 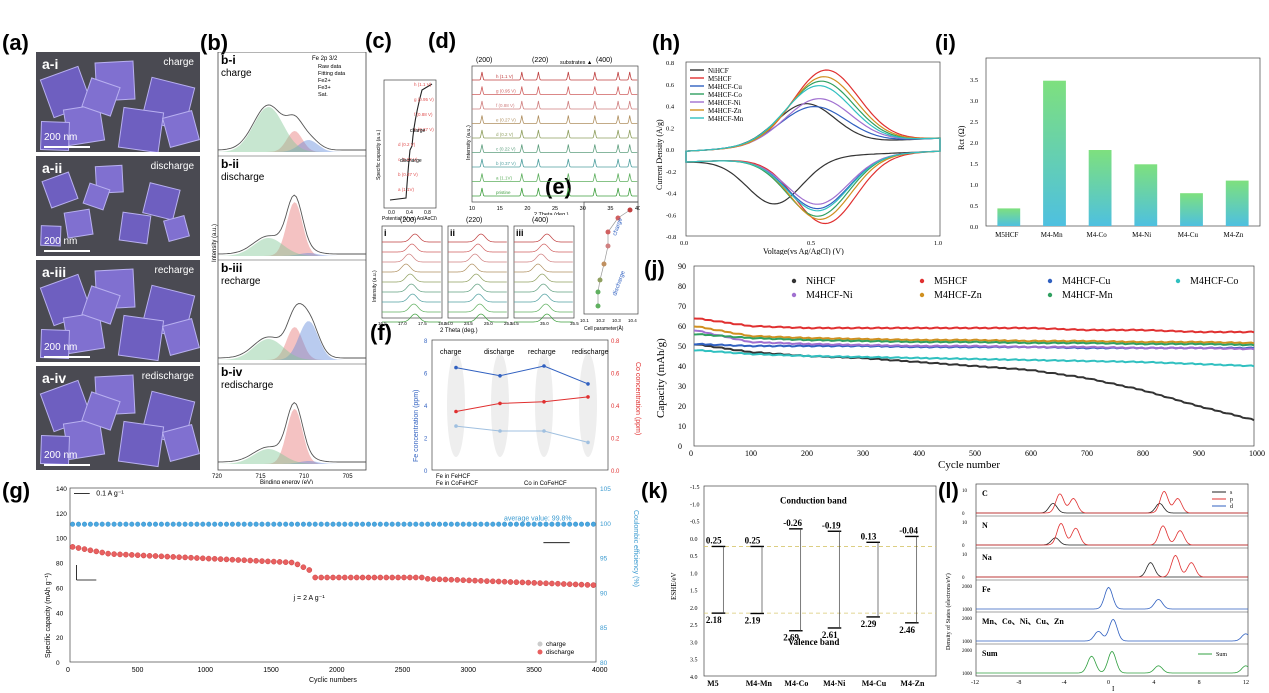 I want to click on j-xtick: 1000, so click(x=1257, y=453).